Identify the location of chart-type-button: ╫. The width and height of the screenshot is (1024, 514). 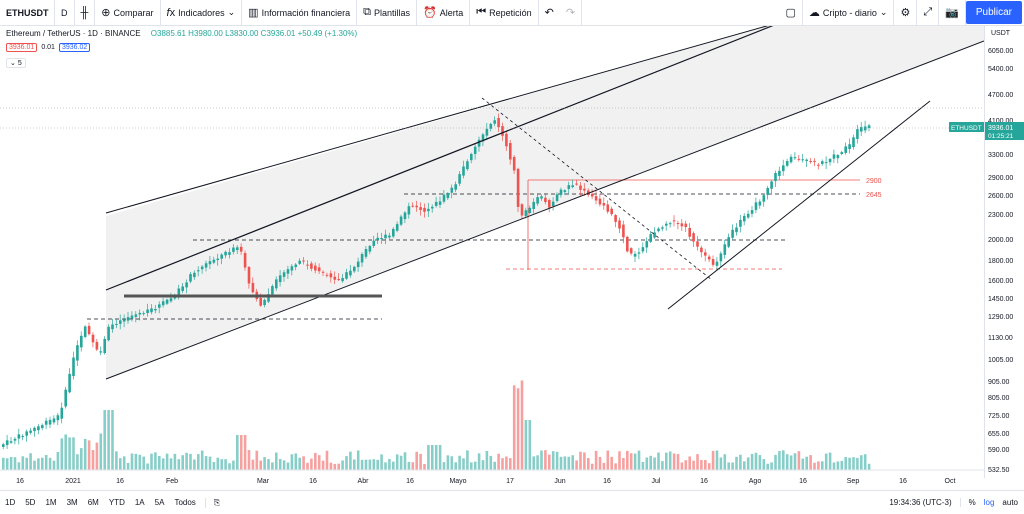
(85, 12).